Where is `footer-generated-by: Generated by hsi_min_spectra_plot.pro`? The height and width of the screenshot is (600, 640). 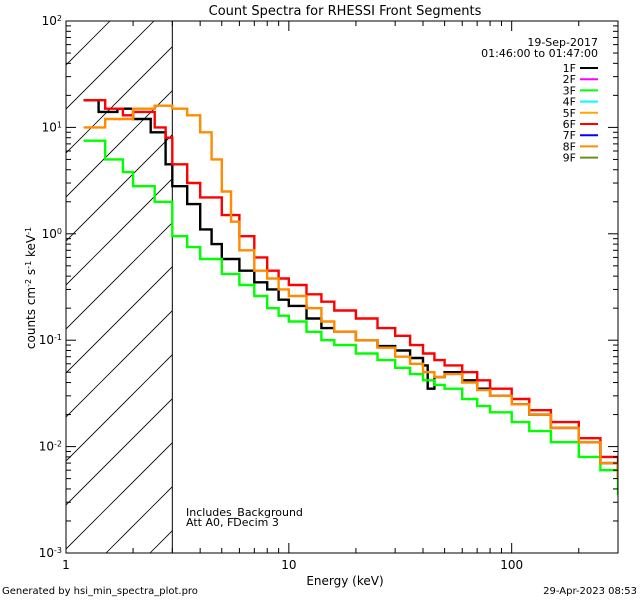 footer-generated-by: Generated by hsi_min_spectra_plot.pro is located at coordinates (100, 591).